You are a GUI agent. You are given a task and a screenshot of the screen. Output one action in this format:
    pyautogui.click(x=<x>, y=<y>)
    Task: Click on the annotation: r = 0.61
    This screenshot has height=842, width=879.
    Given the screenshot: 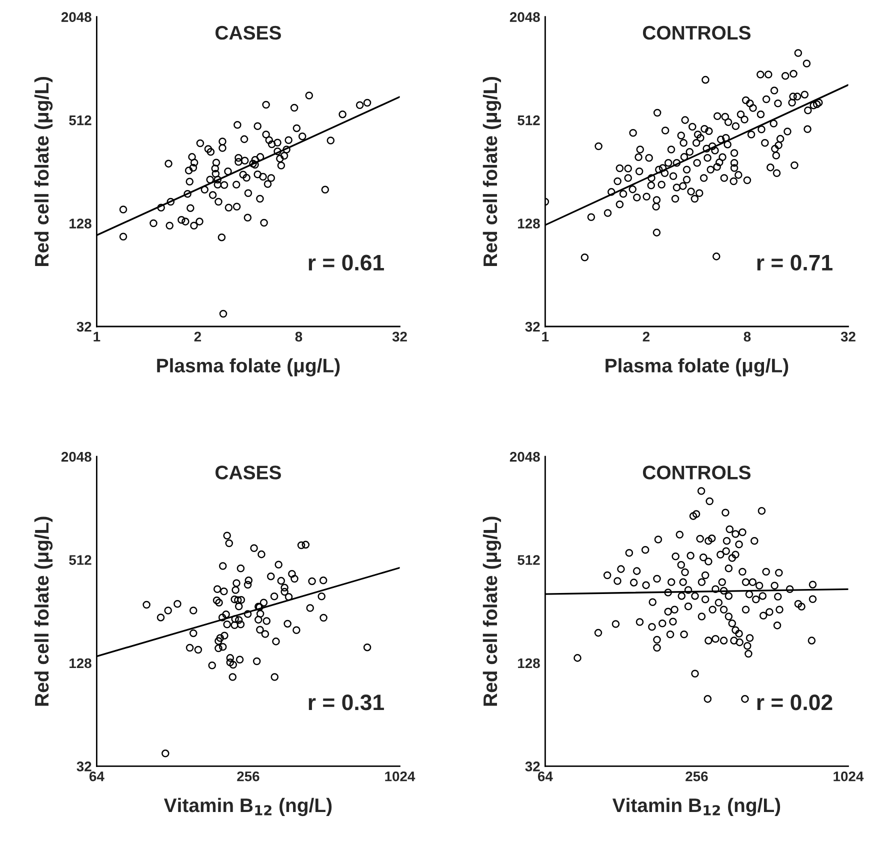 What is the action you would take?
    pyautogui.click(x=346, y=262)
    